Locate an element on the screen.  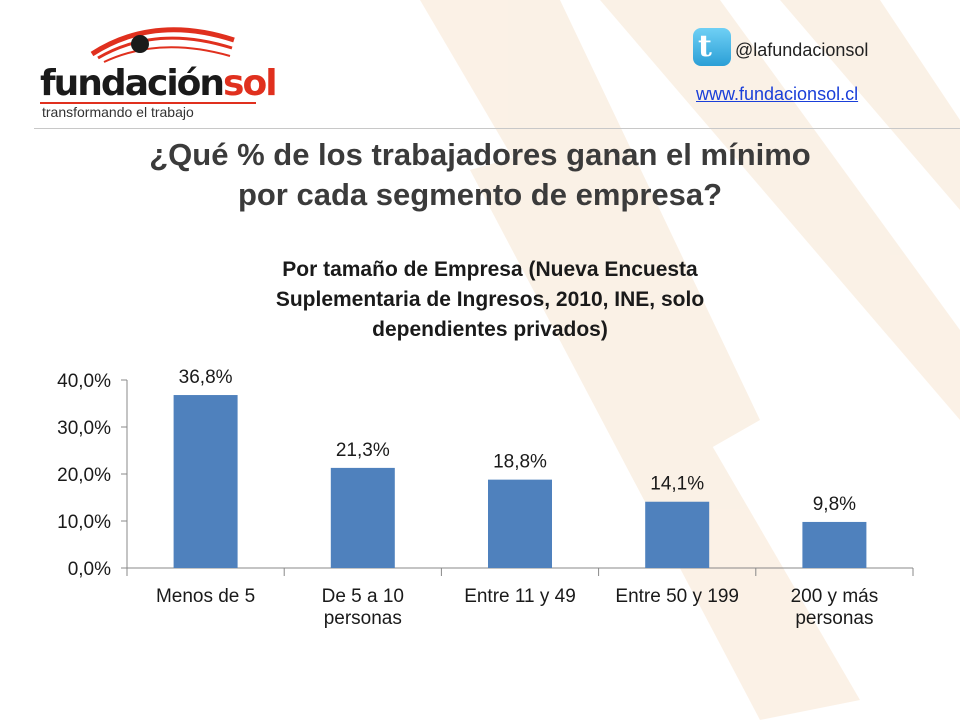
y-tick-label: 40,0% is located at coordinates (84, 381).